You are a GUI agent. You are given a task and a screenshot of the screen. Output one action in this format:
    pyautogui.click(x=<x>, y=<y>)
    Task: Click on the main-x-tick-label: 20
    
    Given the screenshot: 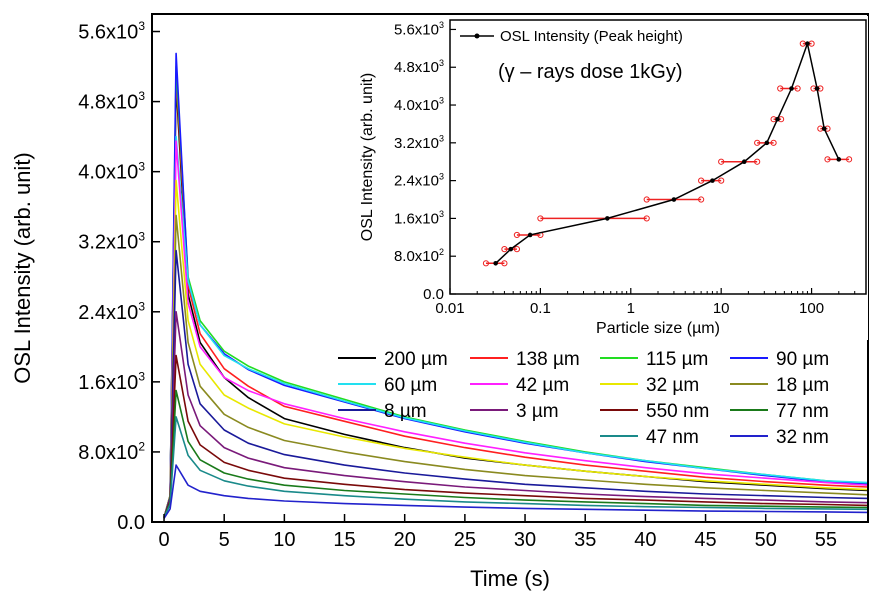 What is the action you would take?
    pyautogui.click(x=405, y=540)
    